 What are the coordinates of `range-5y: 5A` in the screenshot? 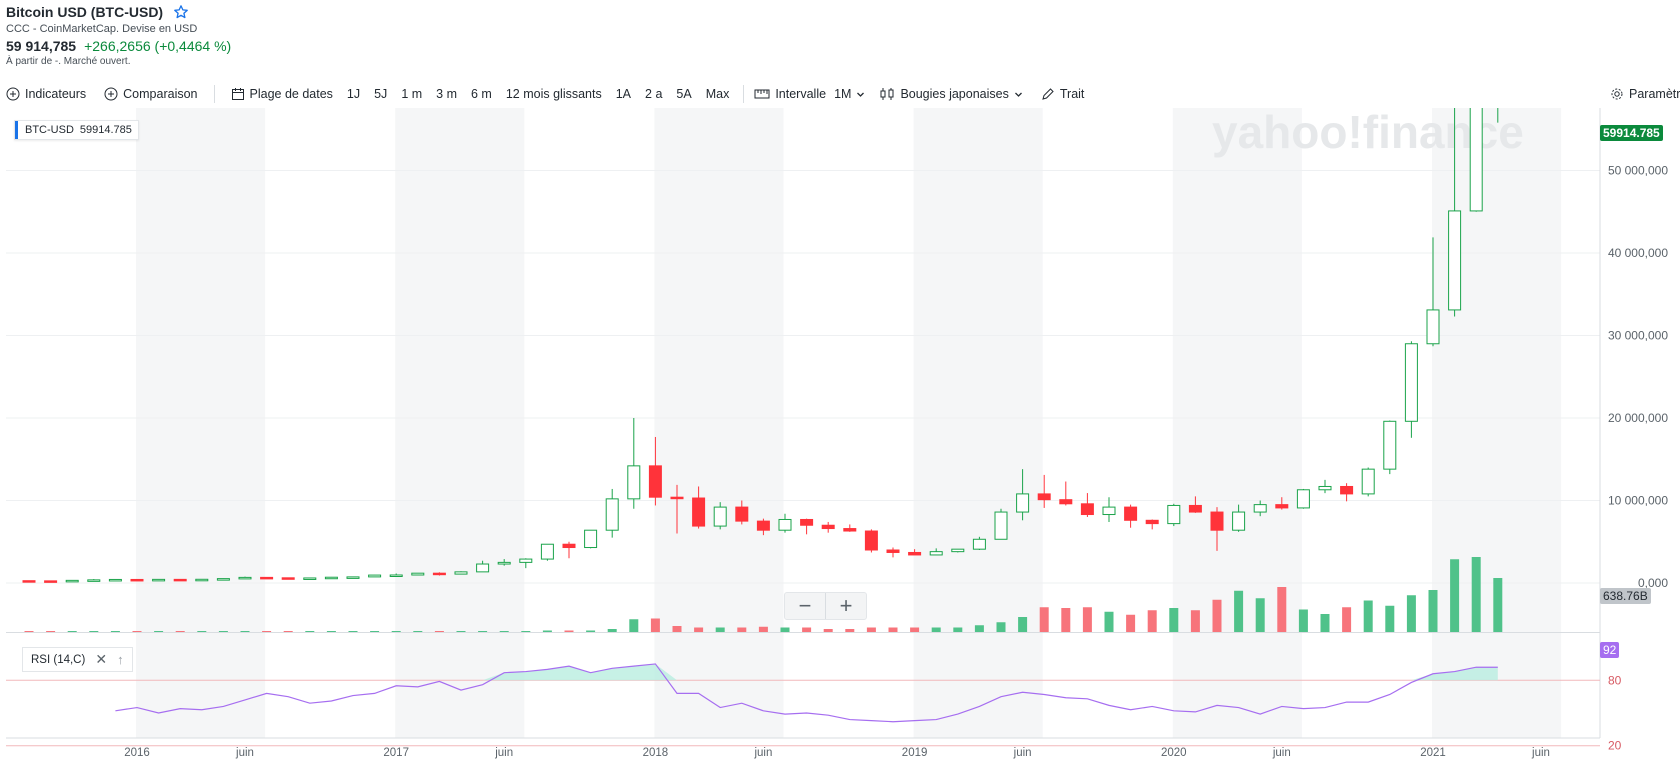 It's located at (684, 94).